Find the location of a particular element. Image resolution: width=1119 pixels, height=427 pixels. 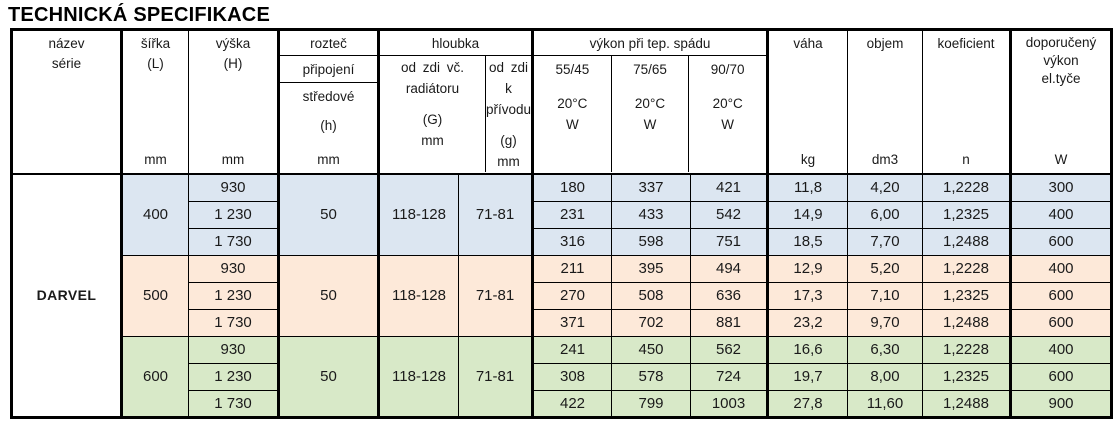

cell-width-group: 600 is located at coordinates (154, 376).